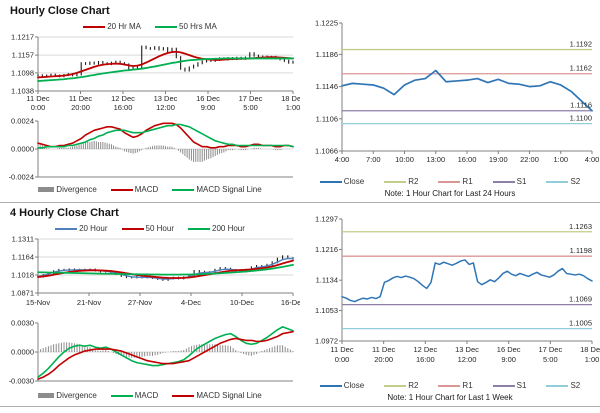  Describe the element at coordinates (21, 381) in the screenshot. I see `svg-text: -0.0030` at that location.